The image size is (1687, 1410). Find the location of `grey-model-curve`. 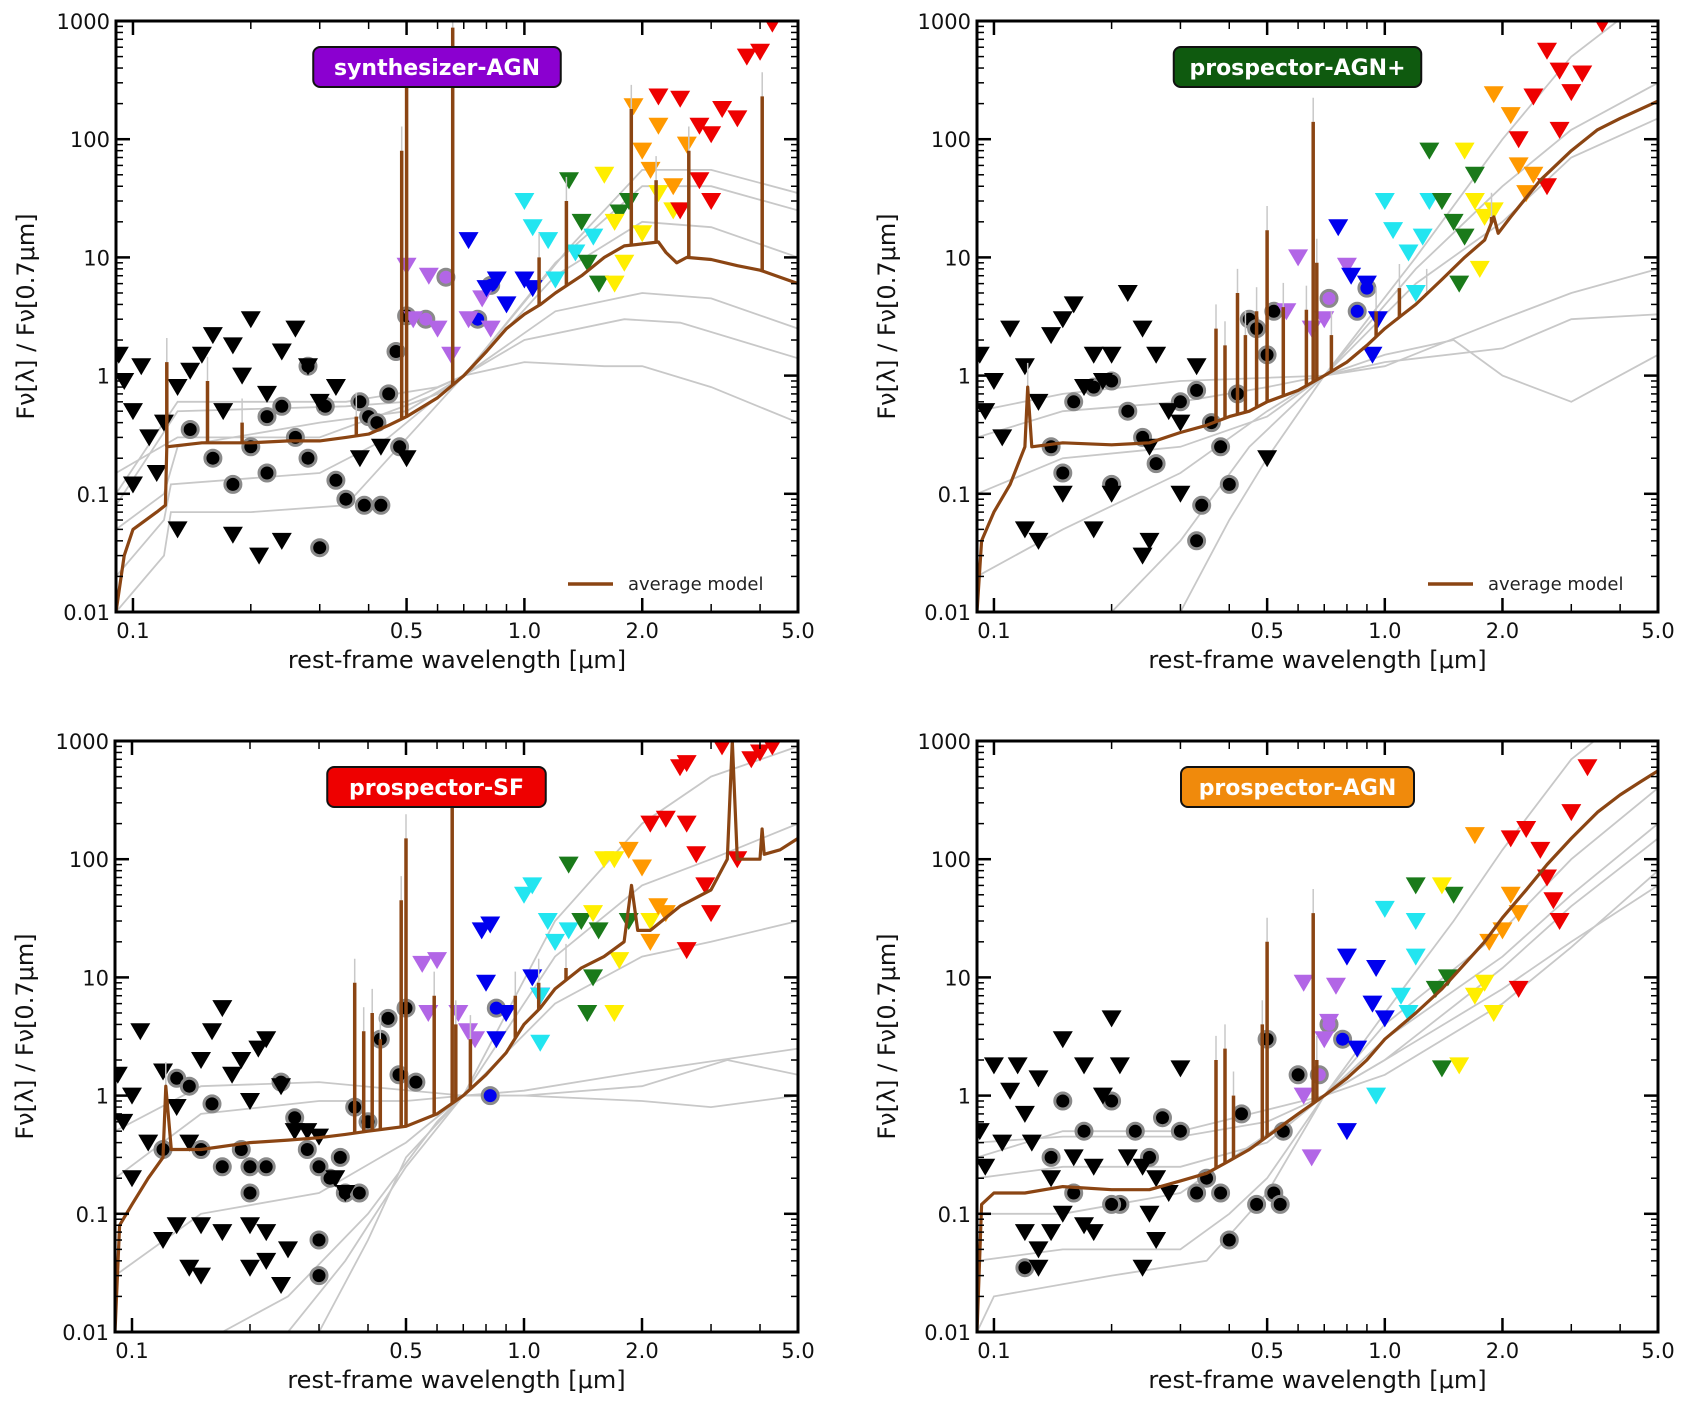

grey-model-curve is located at coordinates (457, 447).